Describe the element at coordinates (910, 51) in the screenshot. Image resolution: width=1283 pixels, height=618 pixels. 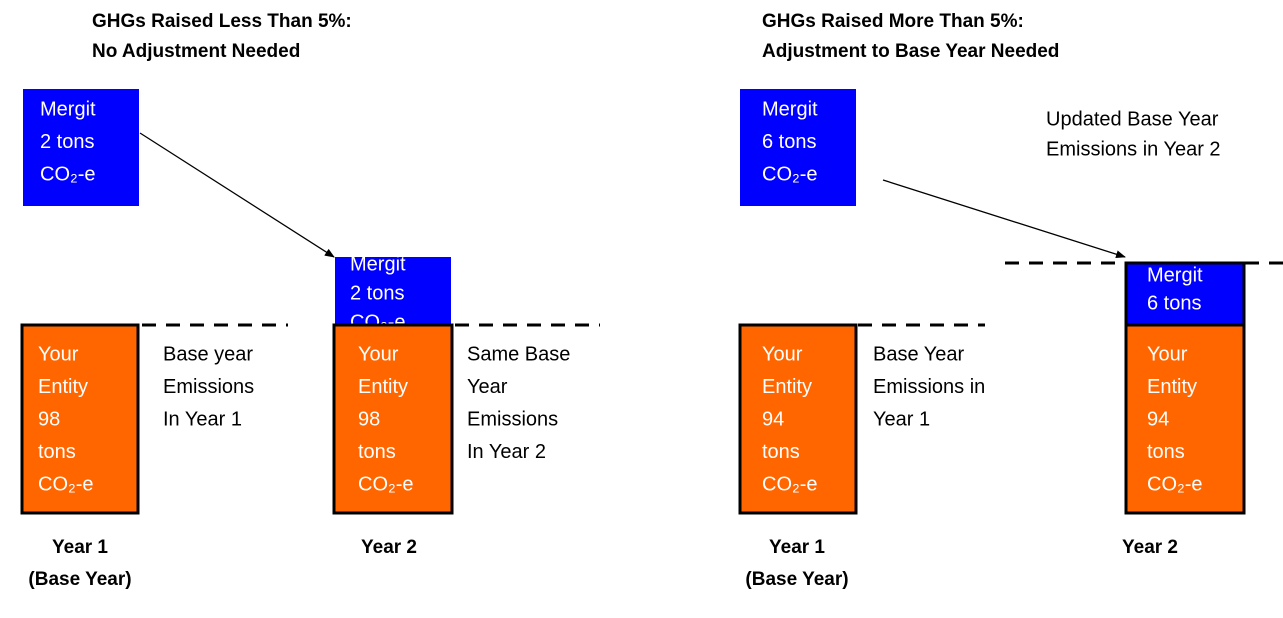
I see `panel-title: Adjustment to Base Year Needed` at that location.